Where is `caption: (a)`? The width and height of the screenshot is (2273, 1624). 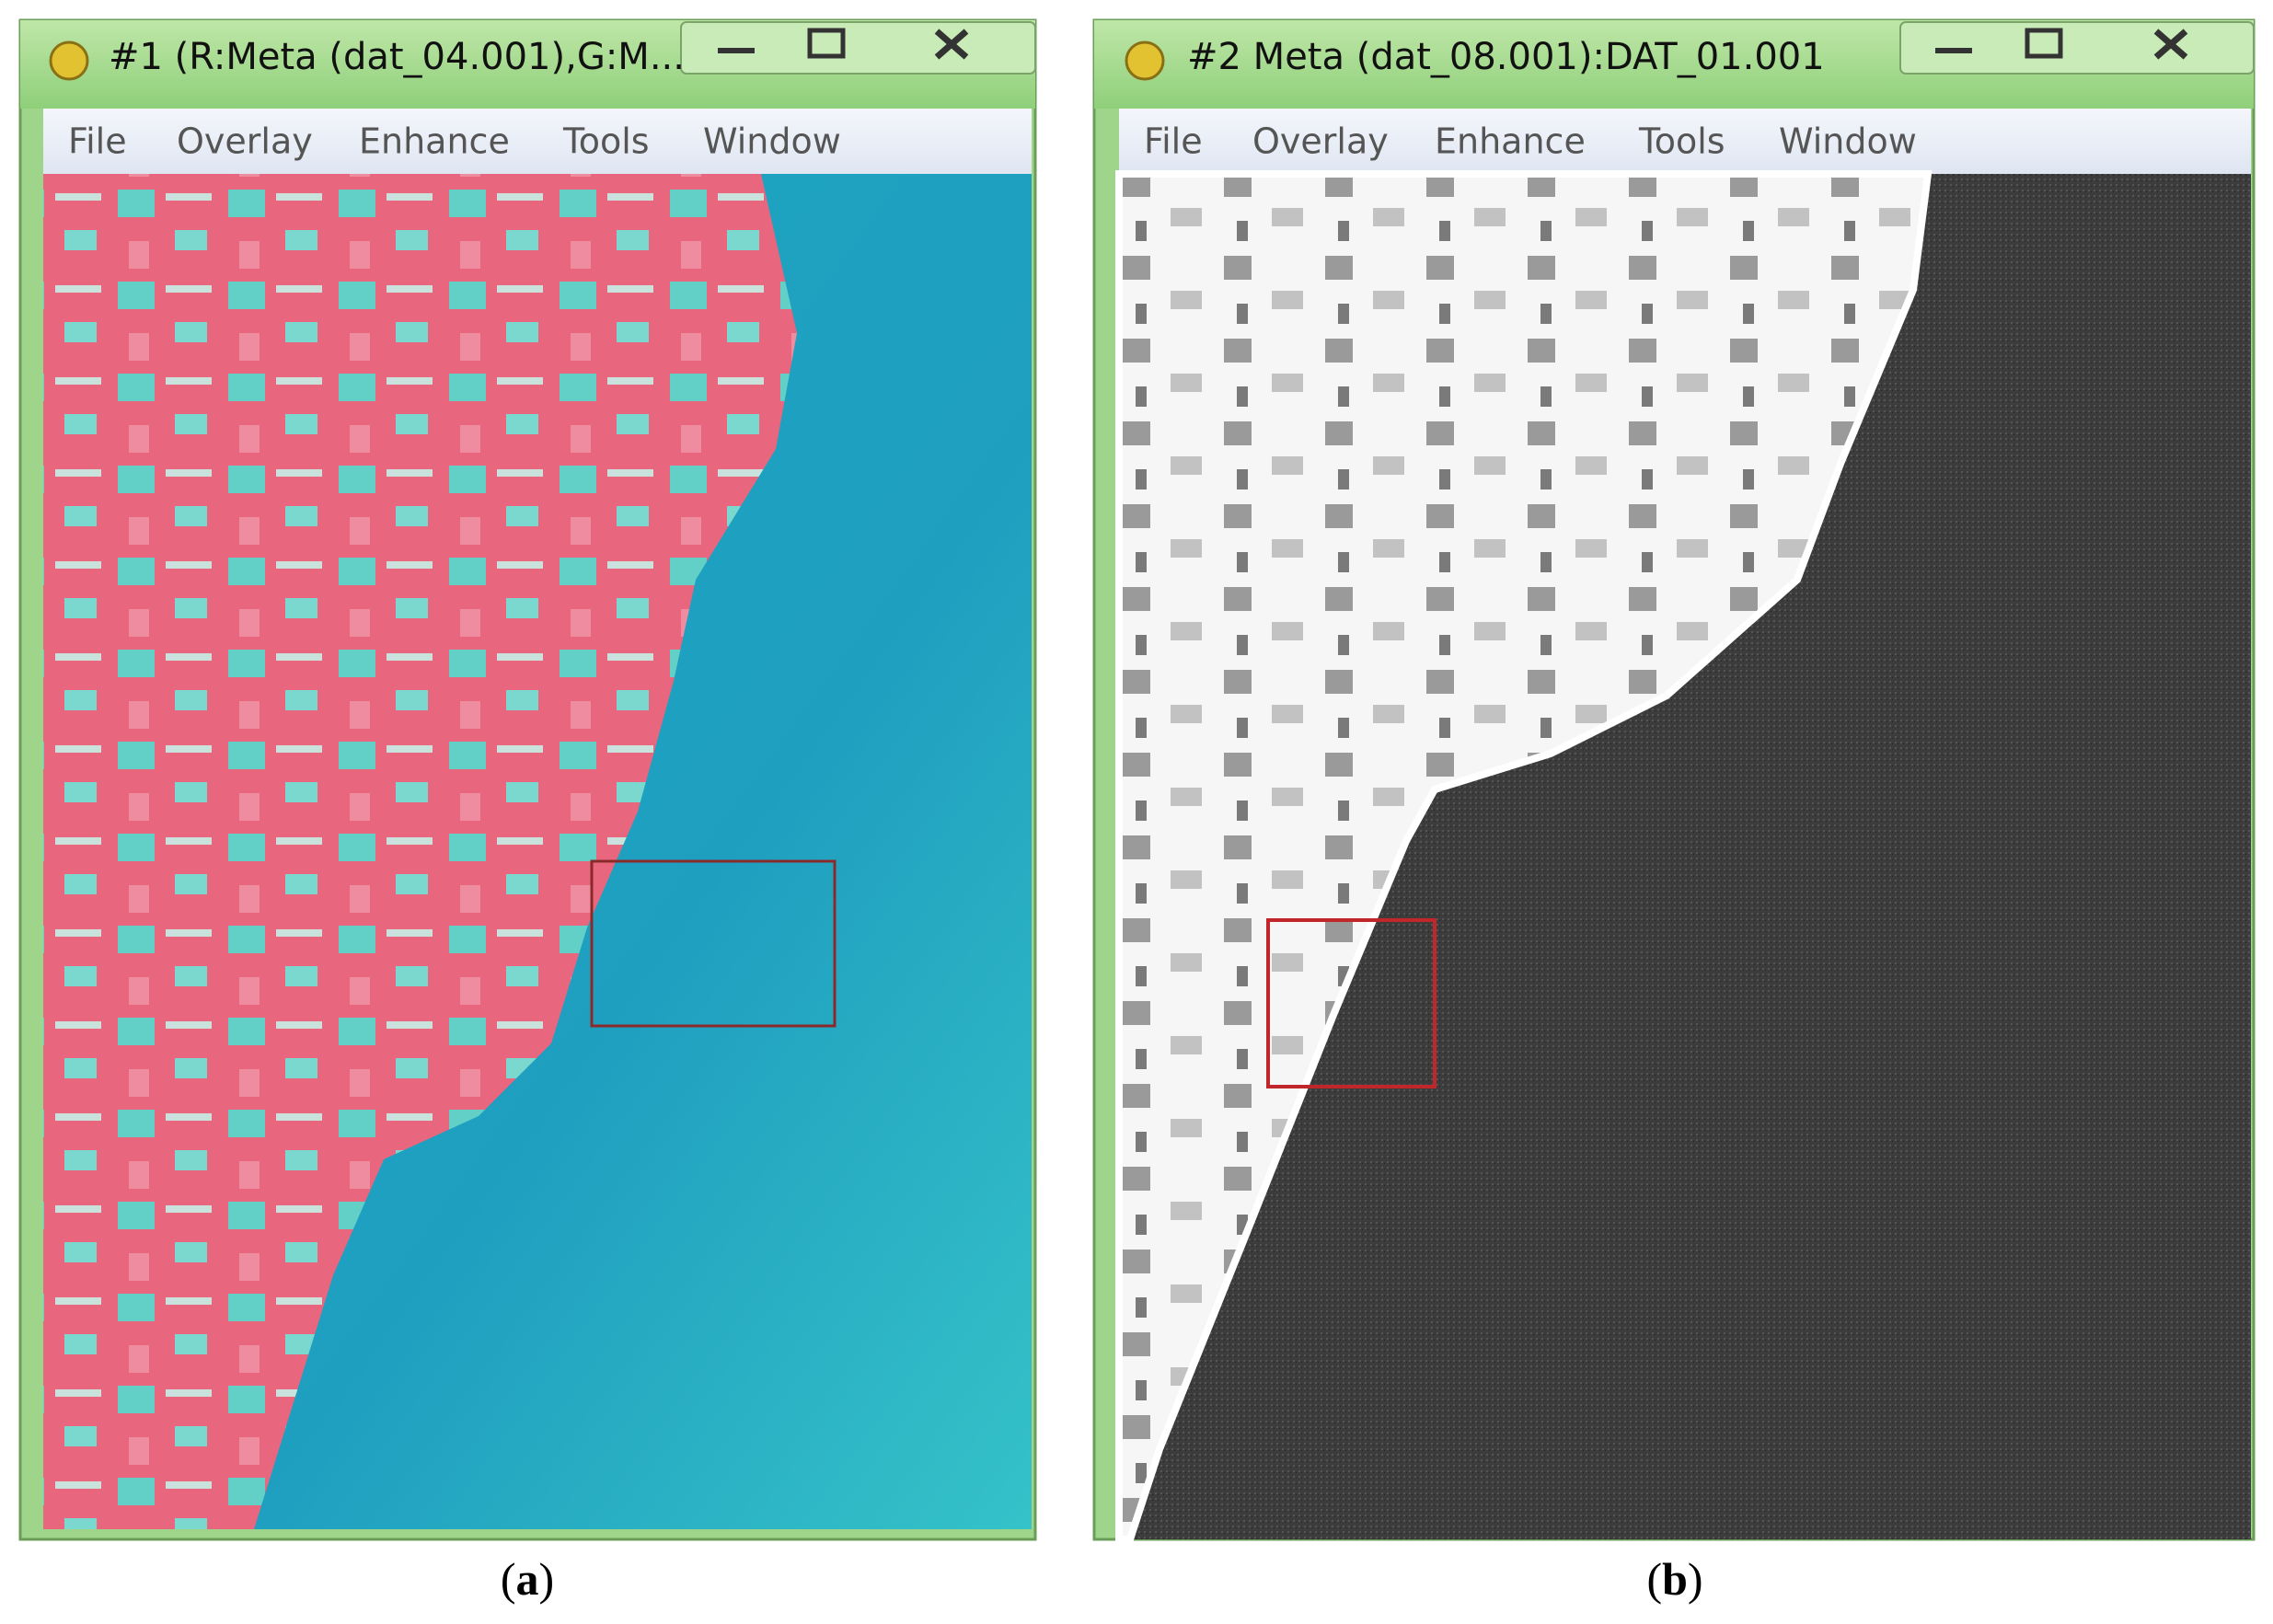
caption: (a) is located at coordinates (527, 1579).